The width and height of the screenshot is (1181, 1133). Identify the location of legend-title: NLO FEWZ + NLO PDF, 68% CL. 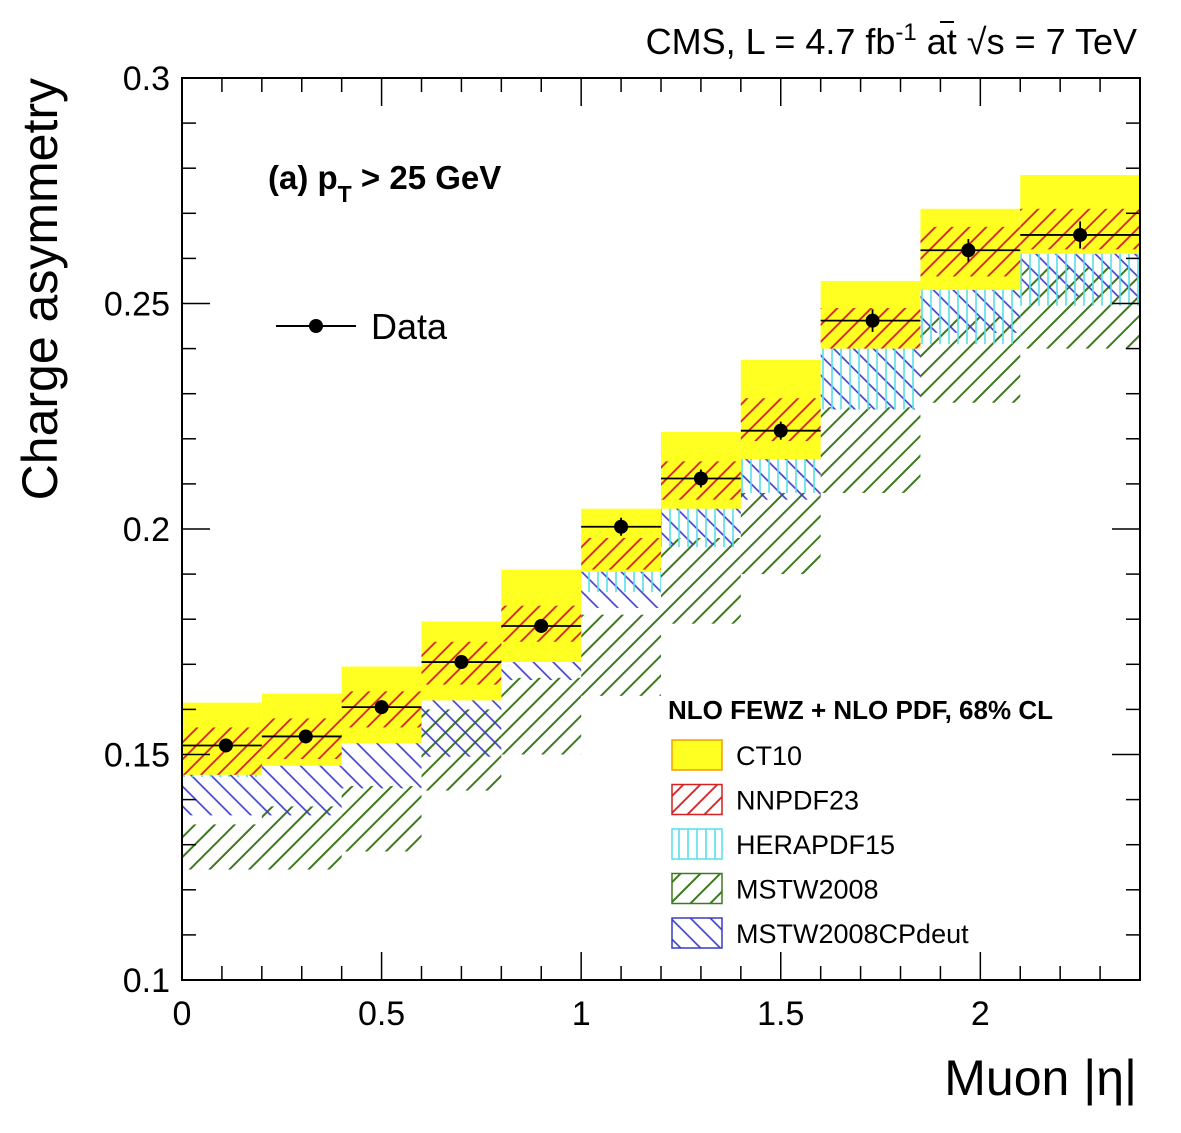
(860, 710).